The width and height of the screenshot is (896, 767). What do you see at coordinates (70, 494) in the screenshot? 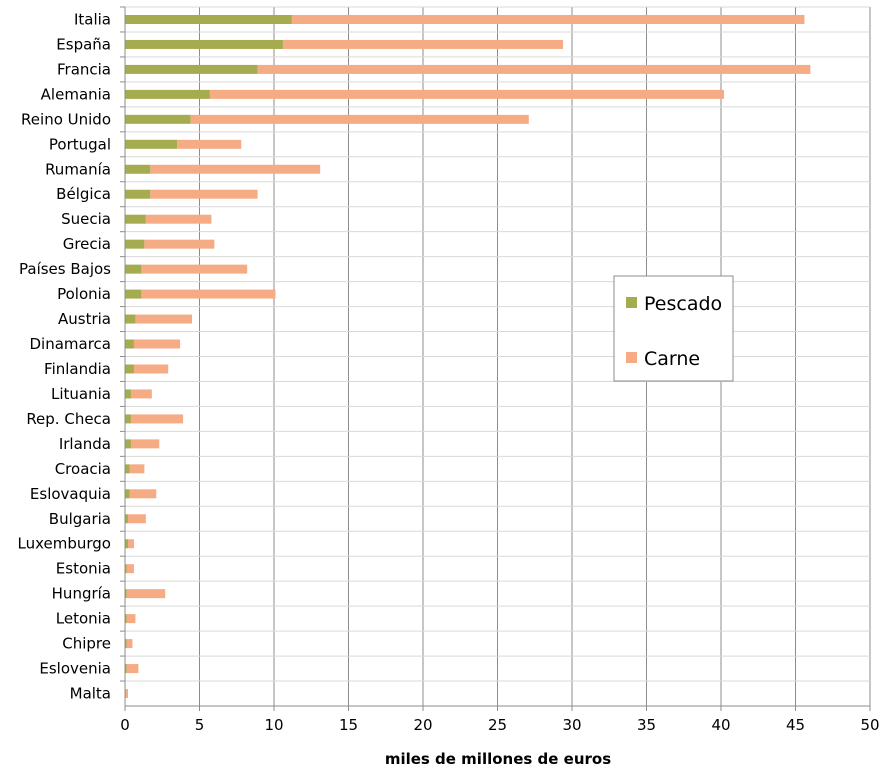
I see `category-label: Eslovaquia` at bounding box center [70, 494].